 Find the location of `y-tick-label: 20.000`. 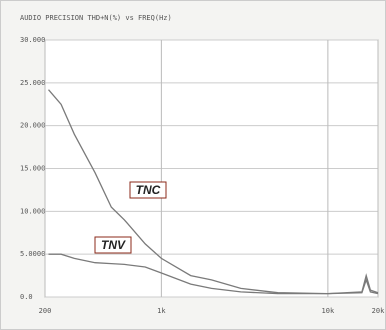

y-tick-label: 20.000 is located at coordinates (32, 126).